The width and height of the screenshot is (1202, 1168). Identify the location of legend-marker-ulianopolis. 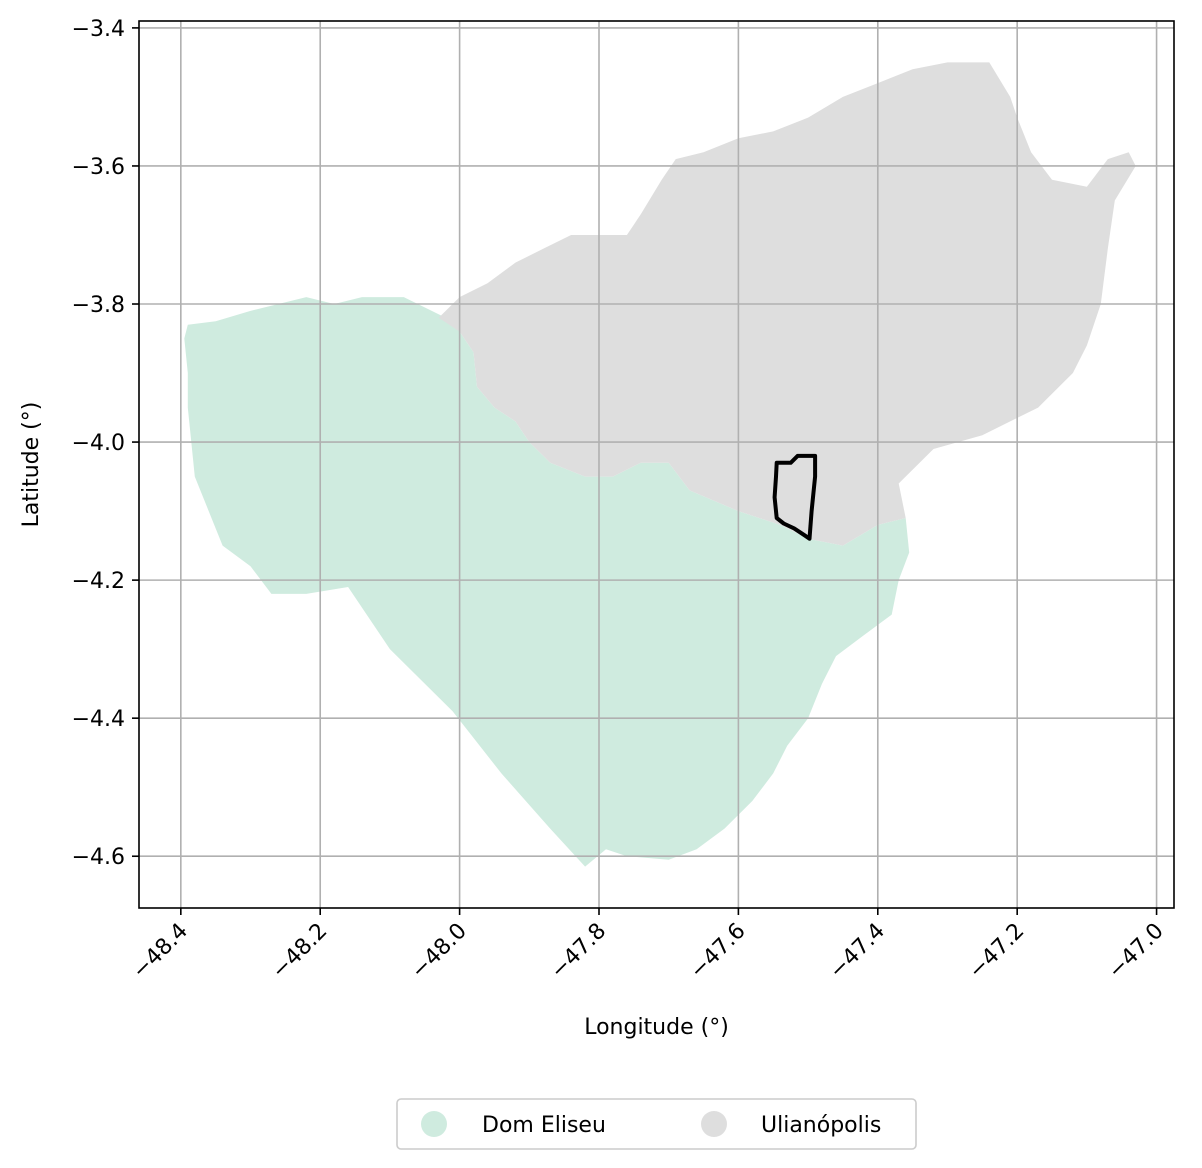
(714, 1124).